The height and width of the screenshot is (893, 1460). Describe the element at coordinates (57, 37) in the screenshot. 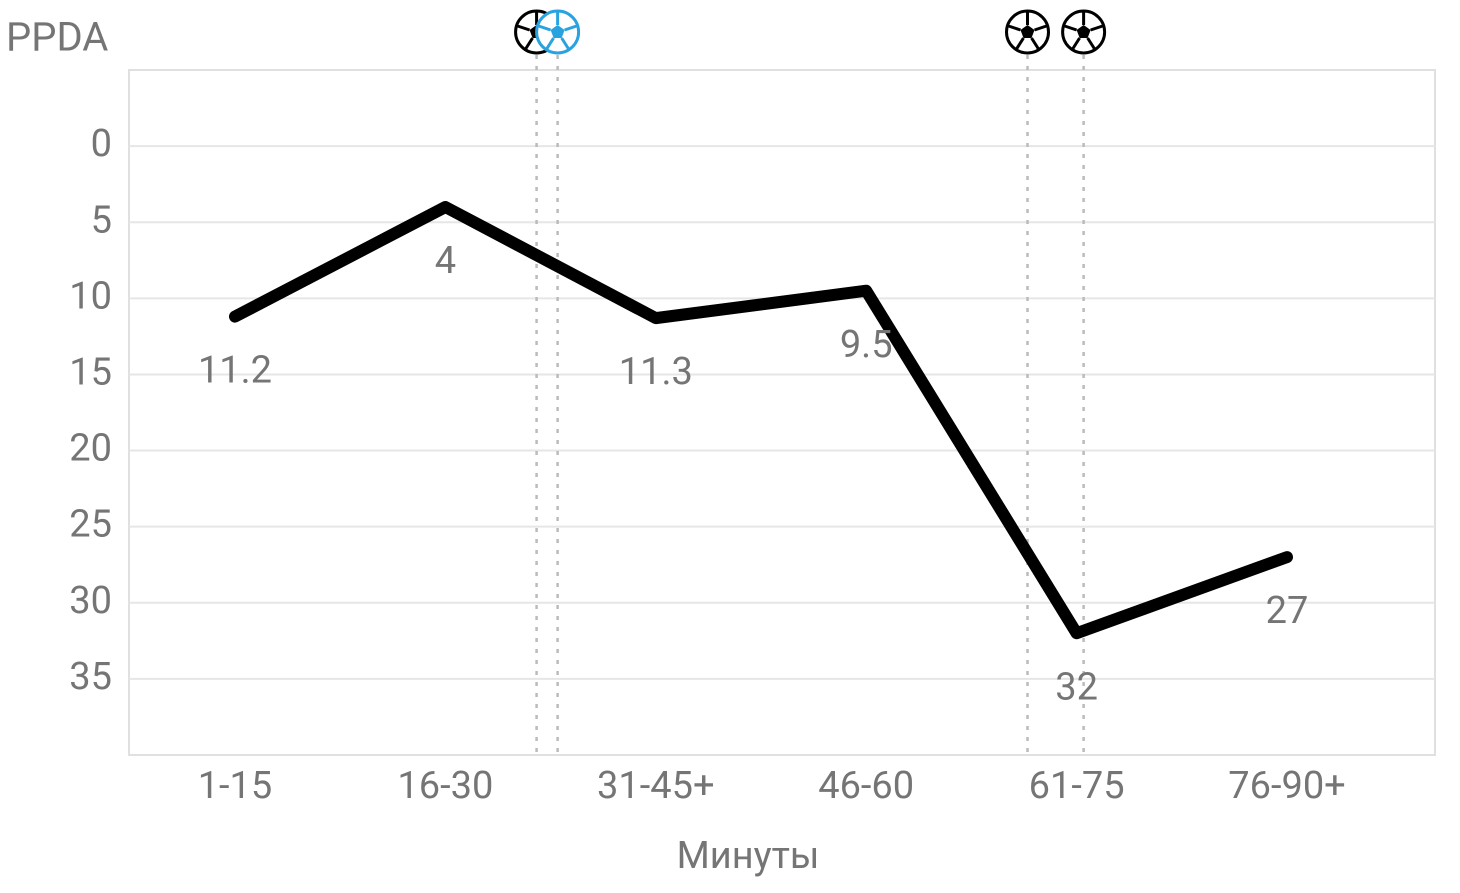

I see `y-axis-label: PPDA` at that location.